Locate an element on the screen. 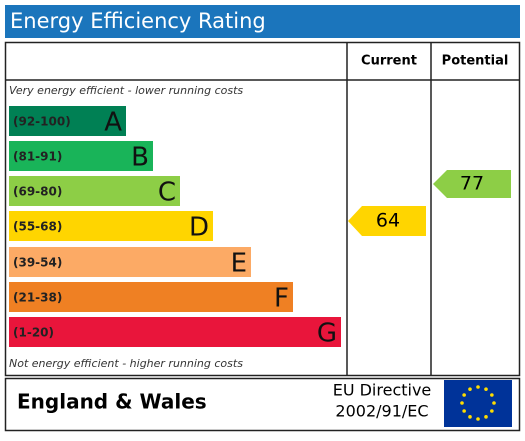 This screenshot has height=441, width=525. band-range: (39-54) is located at coordinates (37, 263).